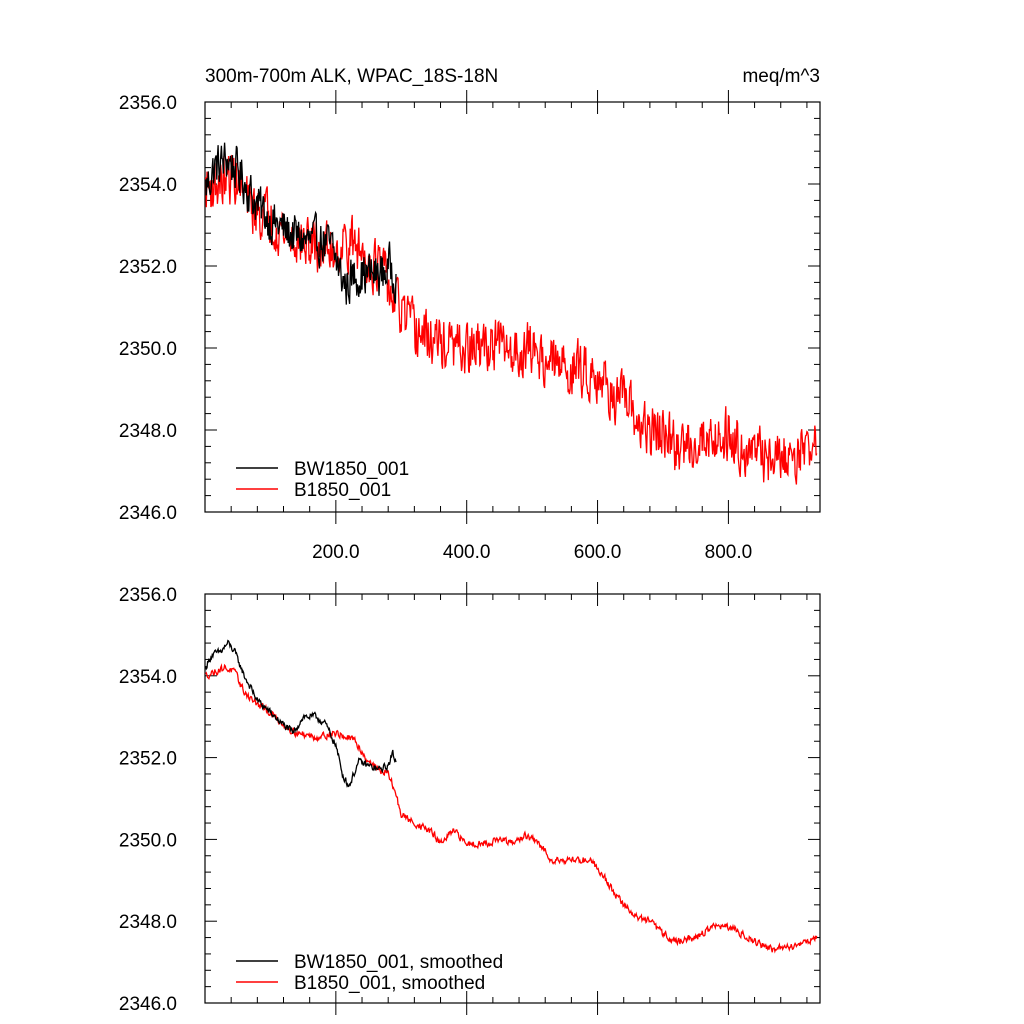 This screenshot has width=1024, height=1024. Describe the element at coordinates (351, 469) in the screenshot. I see `legend-label: BW1850_001` at that location.